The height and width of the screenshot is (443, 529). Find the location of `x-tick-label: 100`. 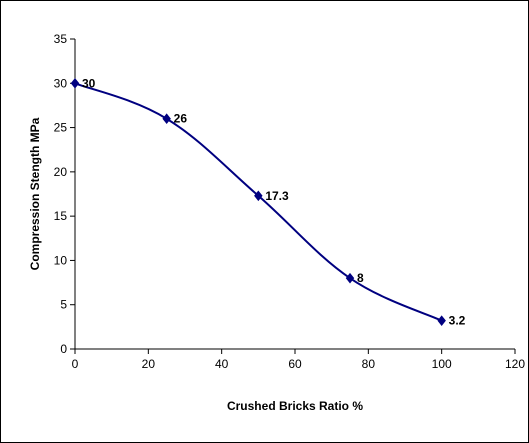

x-tick-label: 100 is located at coordinates (442, 364).